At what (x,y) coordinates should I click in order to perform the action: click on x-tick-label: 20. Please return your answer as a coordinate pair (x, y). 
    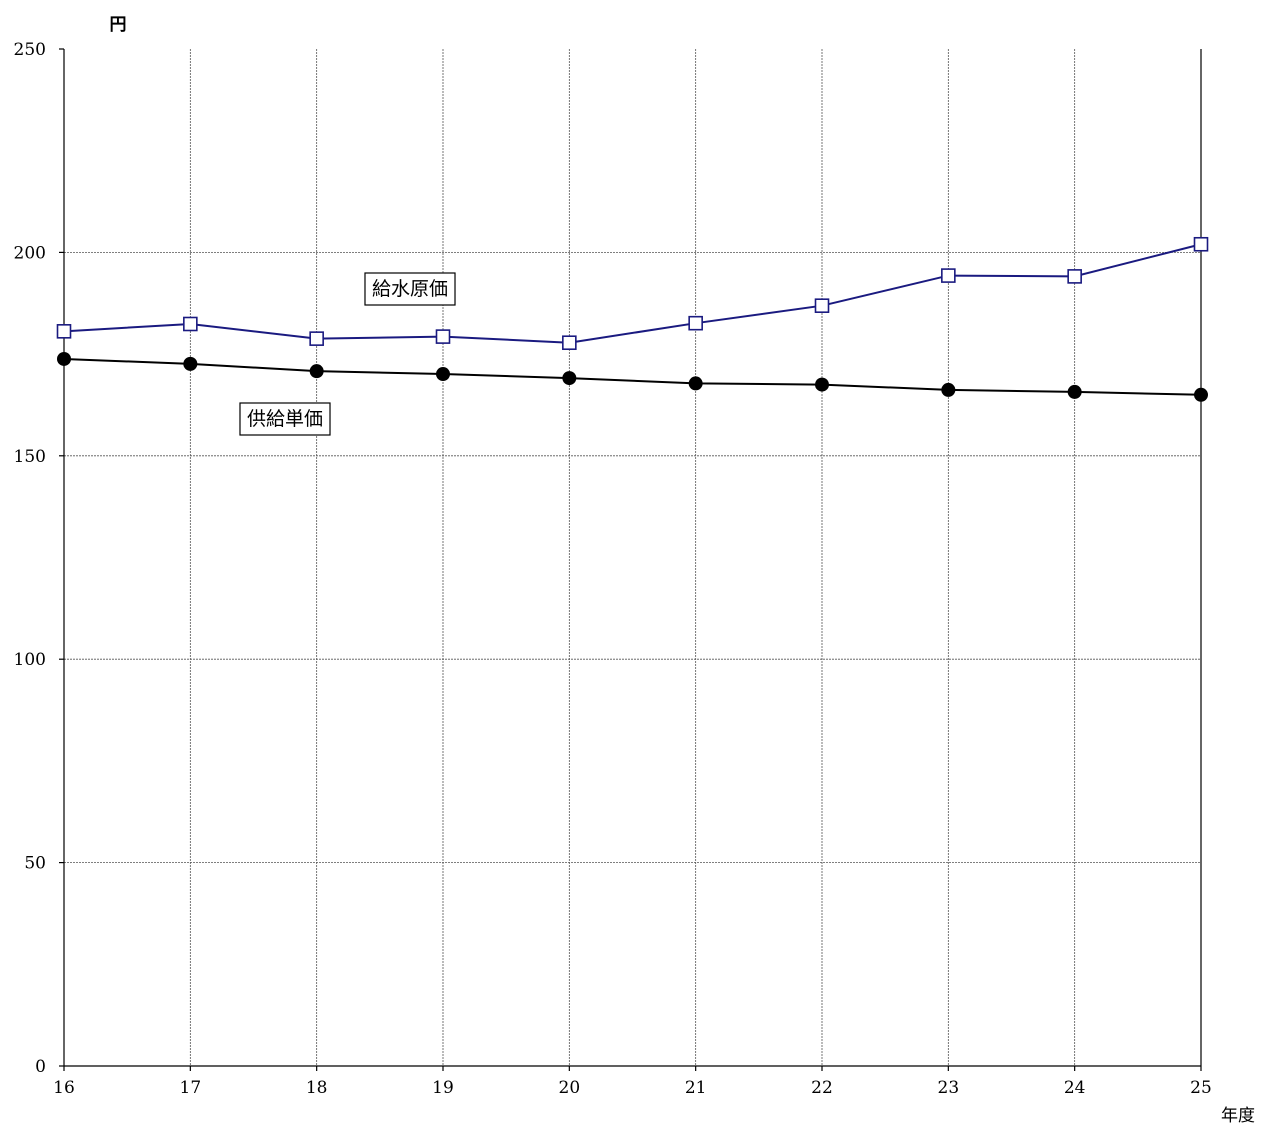
    Looking at the image, I should click on (570, 1088).